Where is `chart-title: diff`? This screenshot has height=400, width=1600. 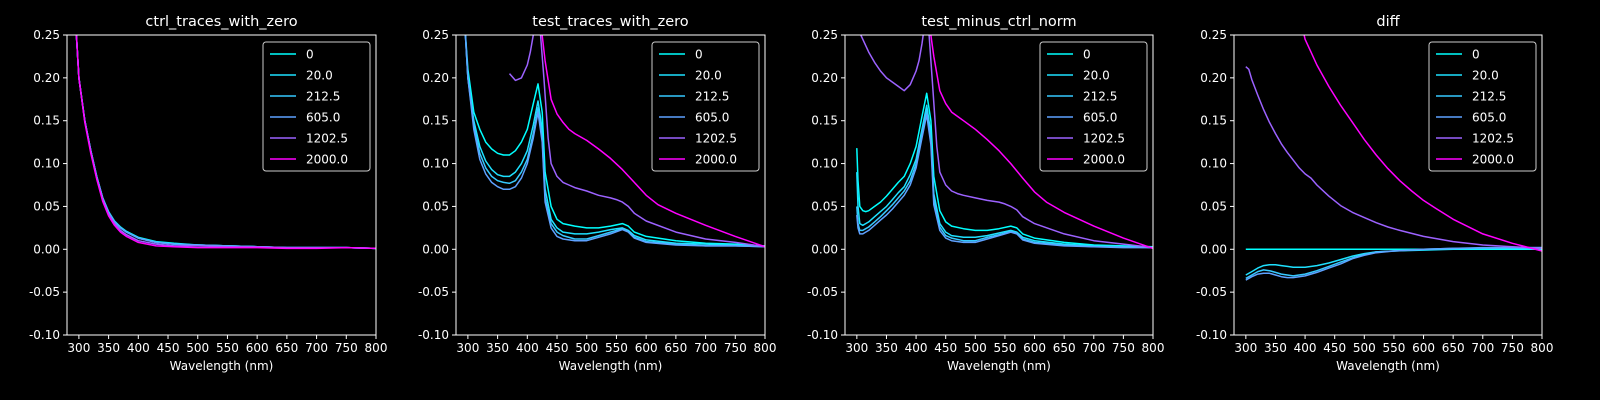 chart-title: diff is located at coordinates (1388, 22).